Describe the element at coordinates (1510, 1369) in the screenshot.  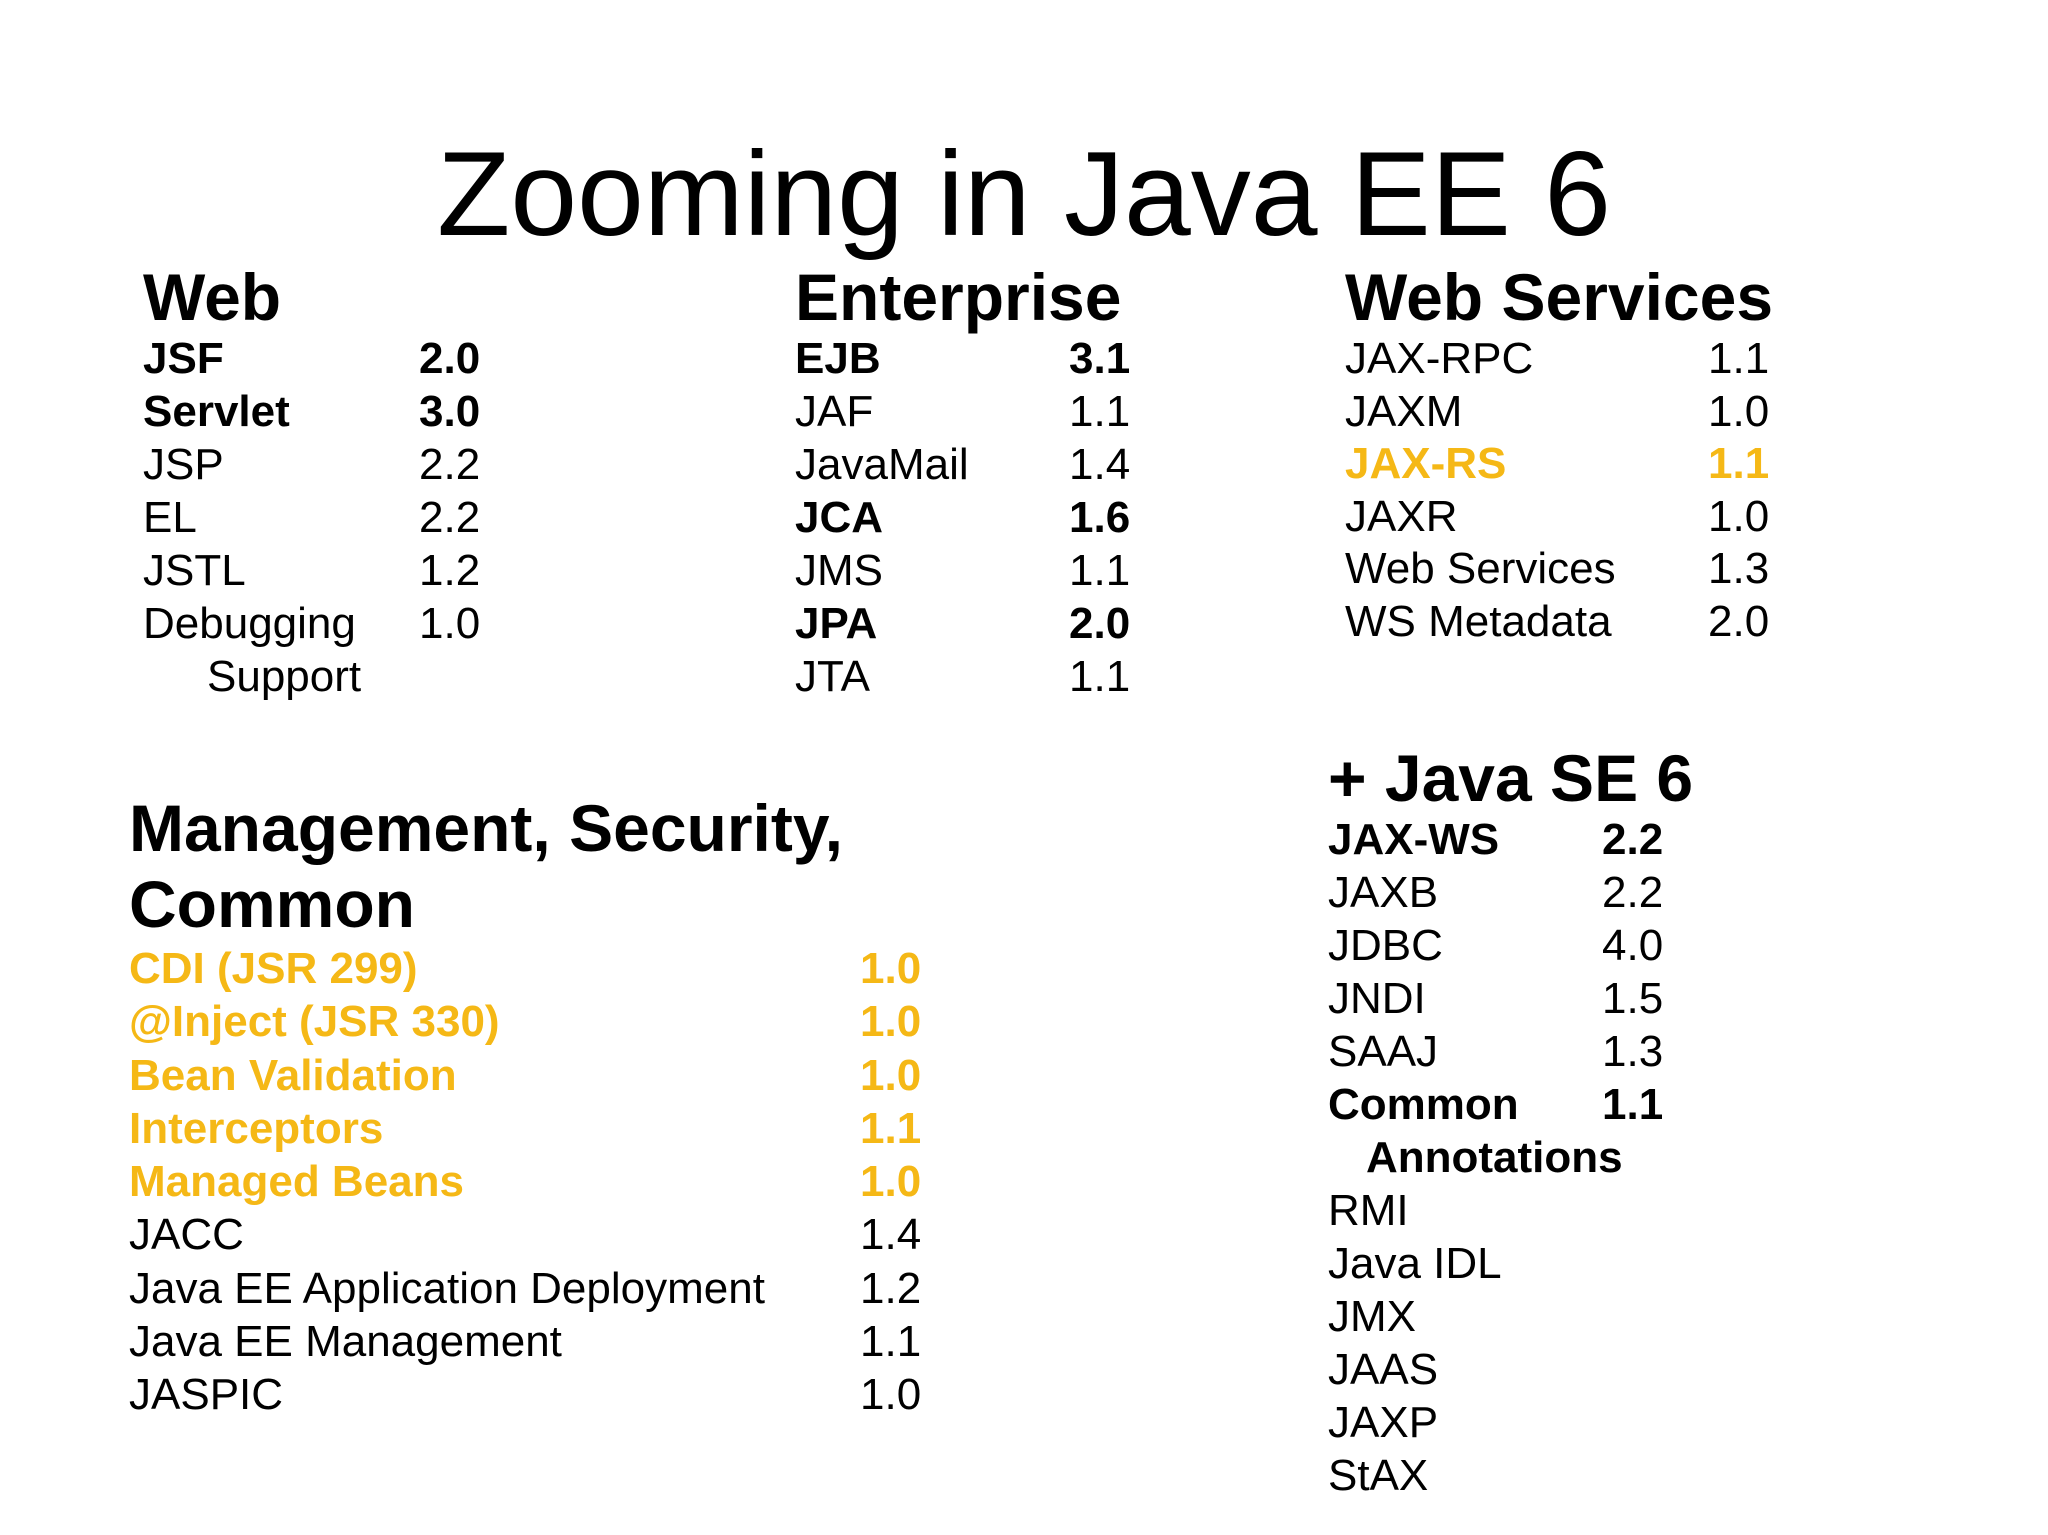
I see `spec-row: JAAS` at that location.